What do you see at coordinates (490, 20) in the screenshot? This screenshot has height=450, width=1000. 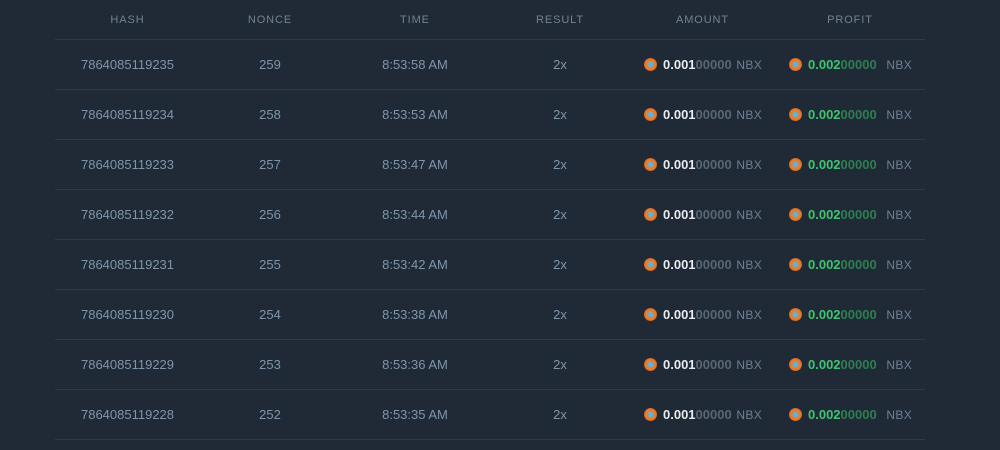 I see `table-header-row: HASH NONCE TIME RESULT AMOUNT PROFIT` at bounding box center [490, 20].